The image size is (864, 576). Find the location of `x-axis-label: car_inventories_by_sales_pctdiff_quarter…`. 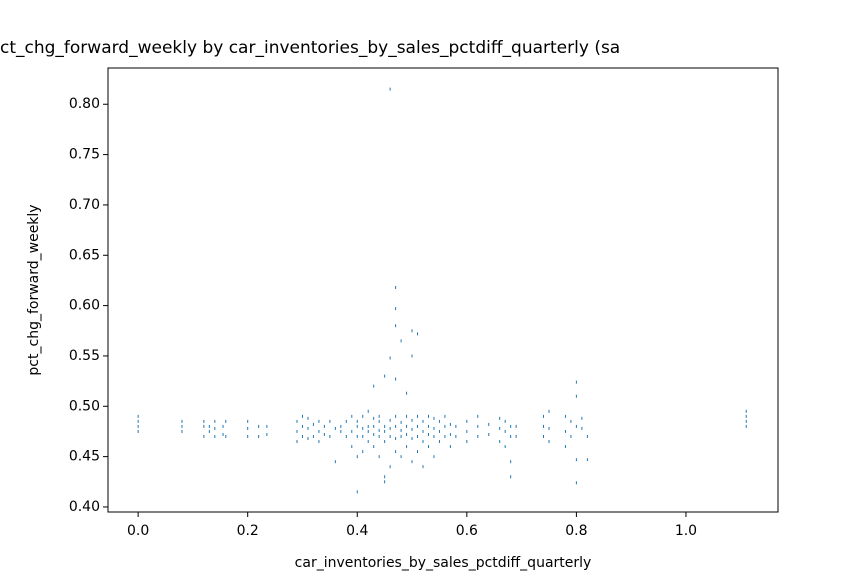

x-axis-label: car_inventories_by_sales_pctdiff_quarter… is located at coordinates (443, 563).